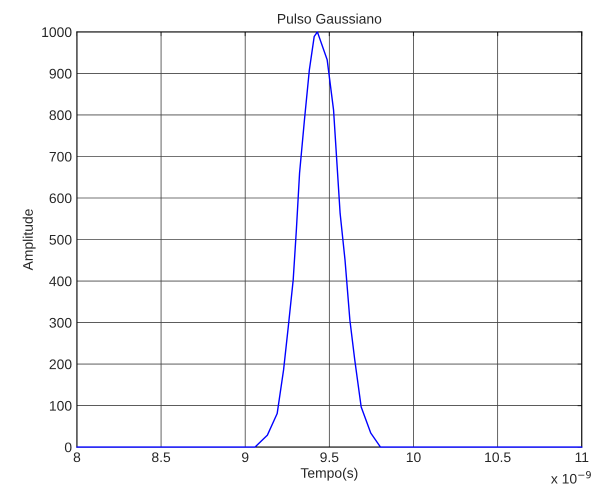 The height and width of the screenshot is (499, 601). I want to click on y-tick-label: 1000, so click(57, 32).